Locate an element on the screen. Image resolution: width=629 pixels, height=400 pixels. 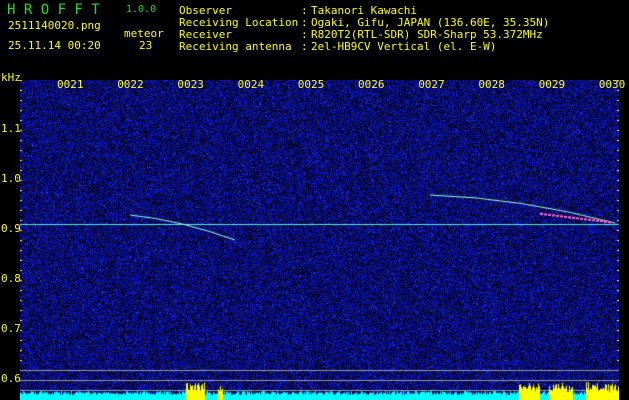
y-axis-unit: kHz is located at coordinates (11, 77).